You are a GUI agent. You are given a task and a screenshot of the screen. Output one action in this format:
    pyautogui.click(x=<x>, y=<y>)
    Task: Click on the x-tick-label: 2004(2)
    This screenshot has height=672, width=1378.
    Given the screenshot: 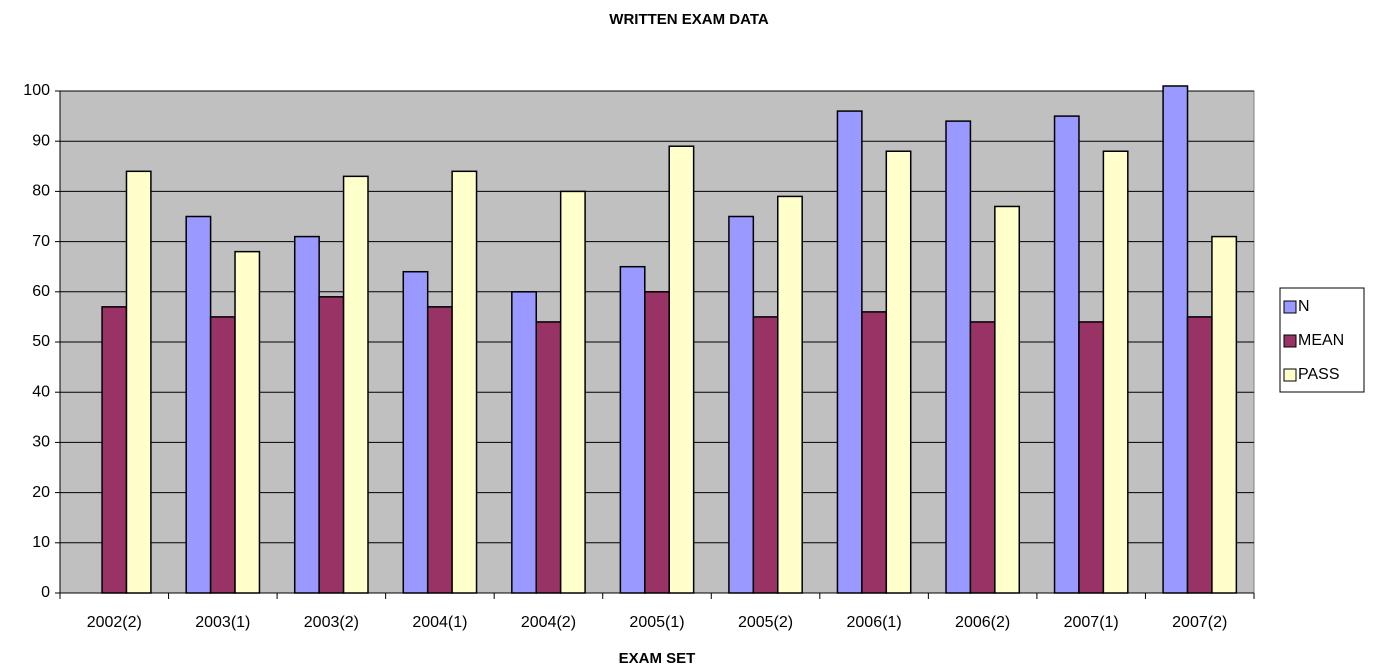 What is the action you would take?
    pyautogui.click(x=548, y=622)
    